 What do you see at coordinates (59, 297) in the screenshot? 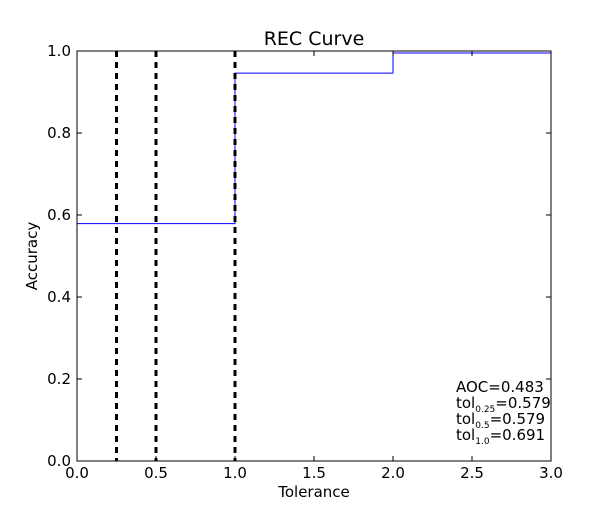
I see `y-tick-label: 0.4` at bounding box center [59, 297].